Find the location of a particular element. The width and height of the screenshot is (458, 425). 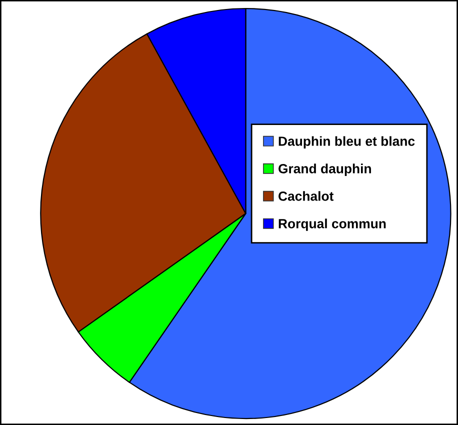

legend-label: Cachalot is located at coordinates (306, 196).